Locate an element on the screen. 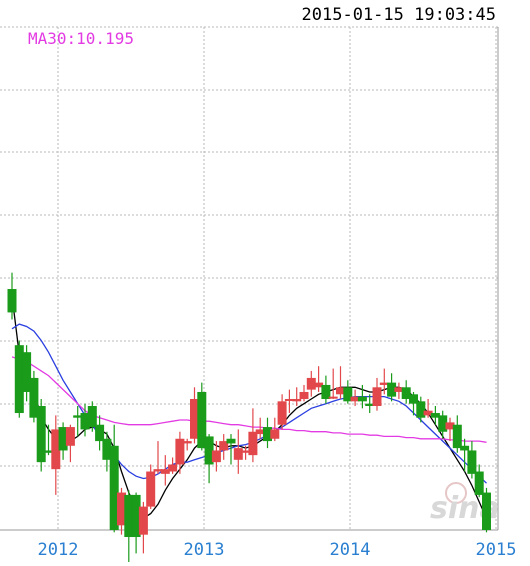 The width and height of the screenshot is (530, 566). x-tick-label: 2013 is located at coordinates (204, 550).